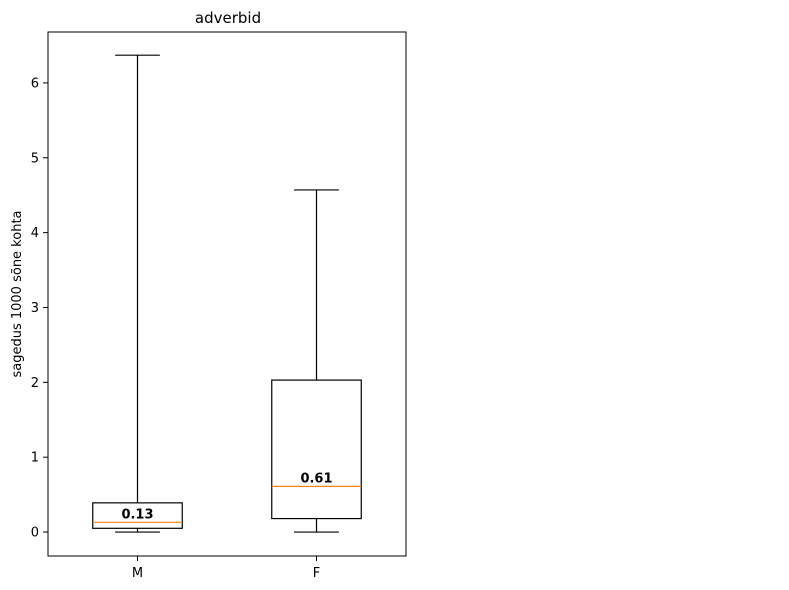 The image size is (789, 590). What do you see at coordinates (39, 308) in the screenshot?
I see `y-axis: 0 1 2 3 4 5 6` at bounding box center [39, 308].